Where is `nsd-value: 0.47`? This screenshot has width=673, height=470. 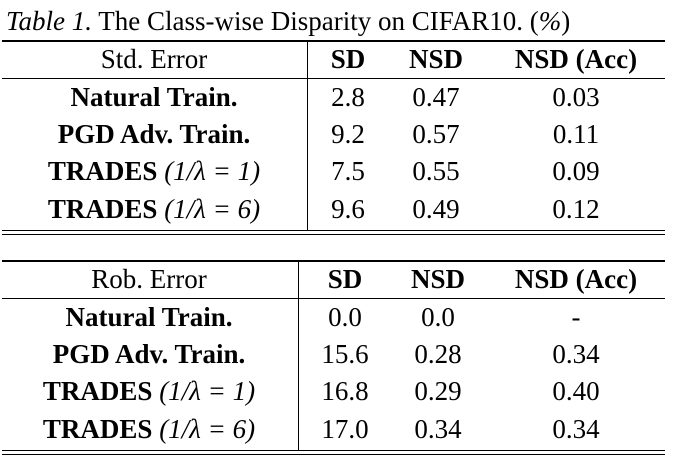
nsd-value: 0.47 is located at coordinates (436, 97).